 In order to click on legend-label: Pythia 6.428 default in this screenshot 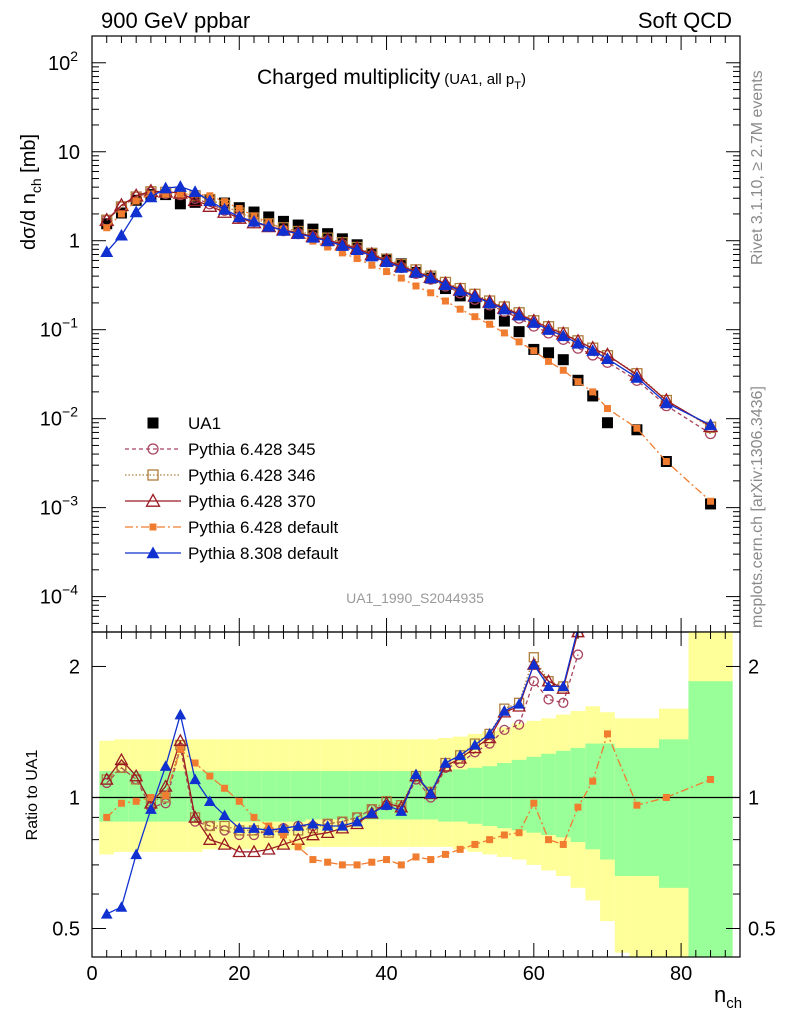, I will do `click(263, 527)`.